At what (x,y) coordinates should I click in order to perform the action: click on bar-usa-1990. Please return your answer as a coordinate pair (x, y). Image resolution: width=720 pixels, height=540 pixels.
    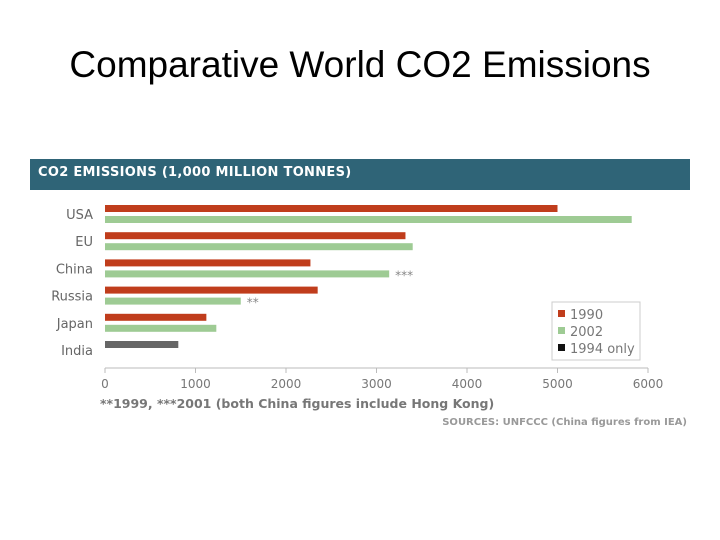
    Looking at the image, I should click on (331, 208).